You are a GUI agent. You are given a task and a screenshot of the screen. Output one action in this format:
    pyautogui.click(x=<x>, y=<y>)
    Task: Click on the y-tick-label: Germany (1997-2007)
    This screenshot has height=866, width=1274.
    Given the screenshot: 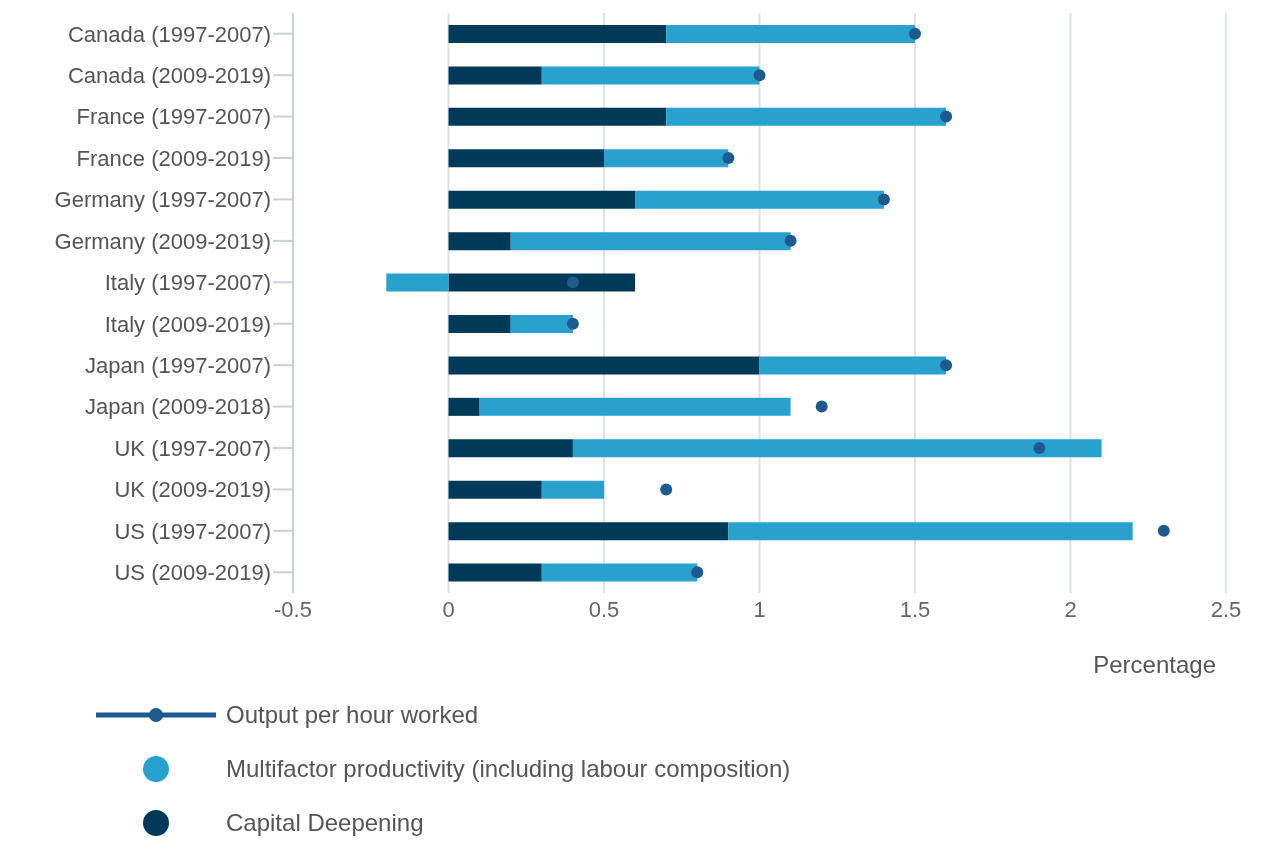 What is the action you would take?
    pyautogui.click(x=162, y=200)
    